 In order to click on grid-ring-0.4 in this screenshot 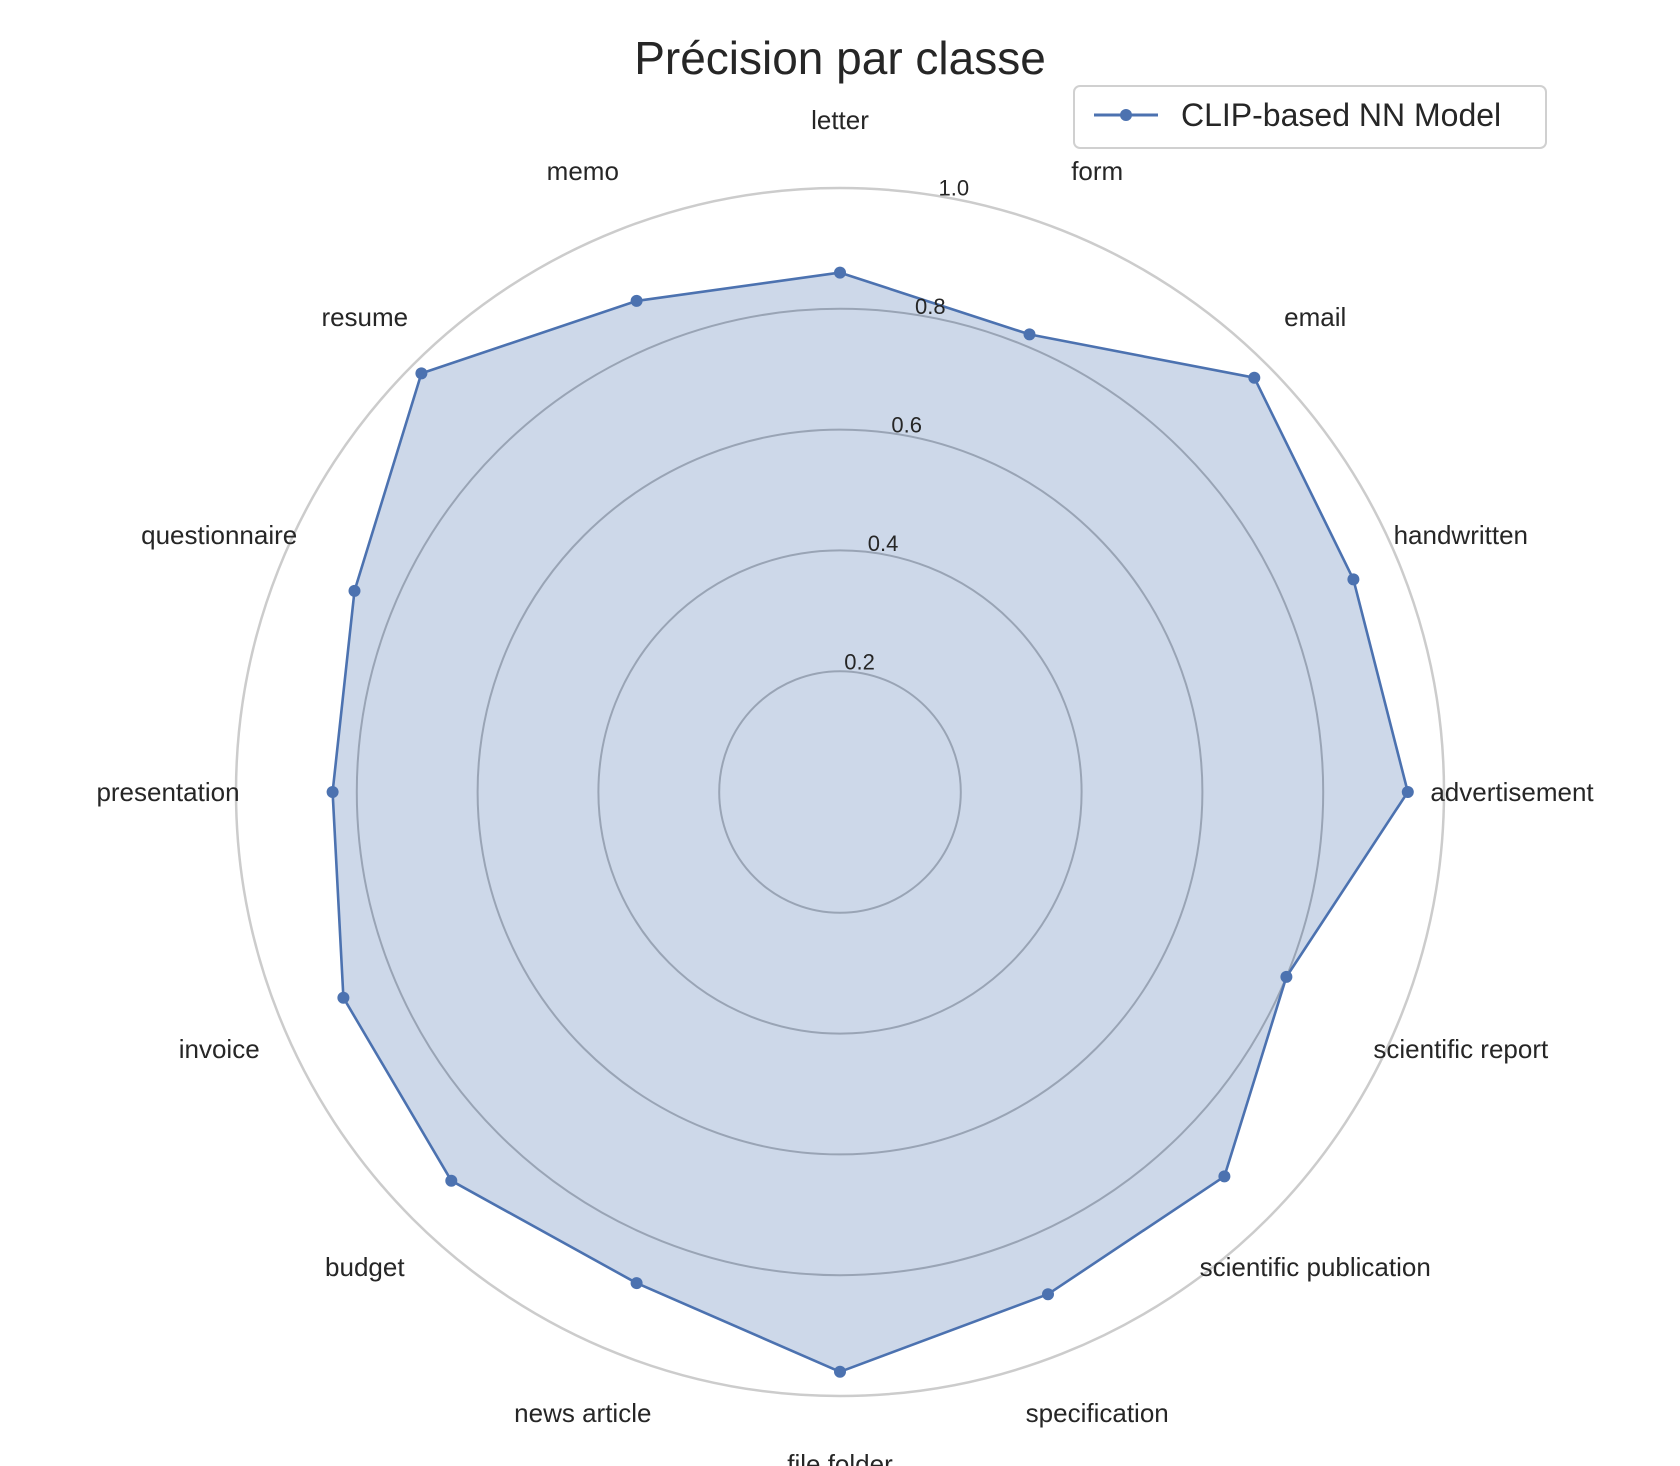, I will do `click(840, 792)`.